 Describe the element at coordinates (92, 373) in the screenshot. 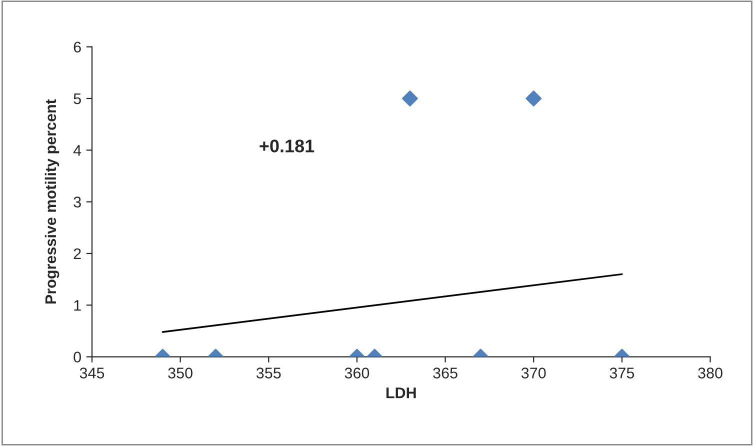

I see `x-tick-label: 345` at that location.